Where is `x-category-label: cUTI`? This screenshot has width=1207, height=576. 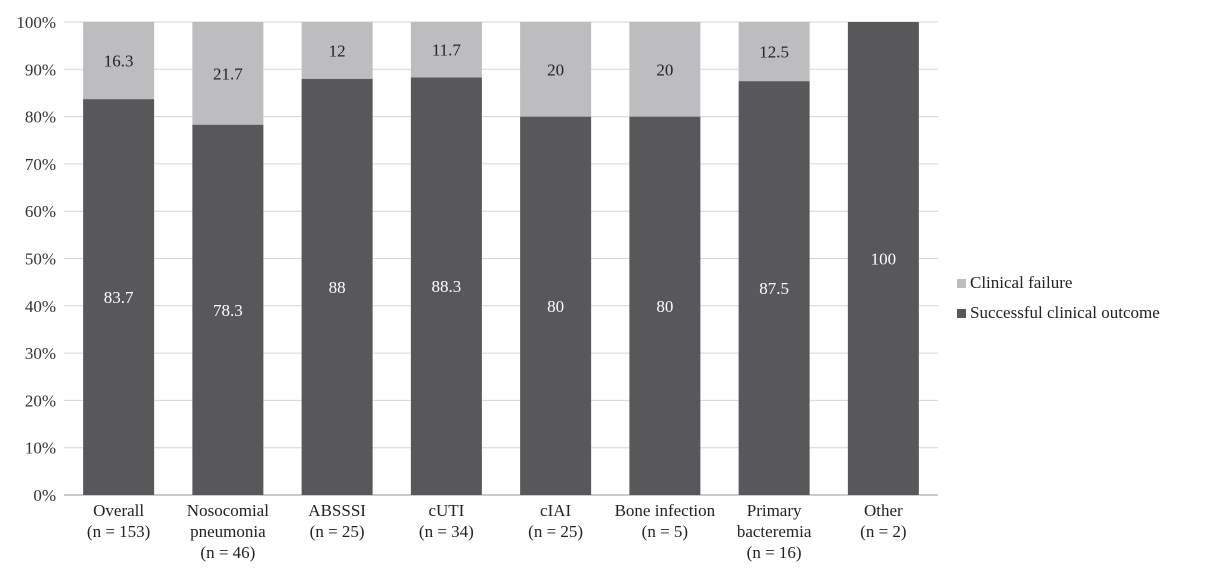 x-category-label: cUTI is located at coordinates (446, 510).